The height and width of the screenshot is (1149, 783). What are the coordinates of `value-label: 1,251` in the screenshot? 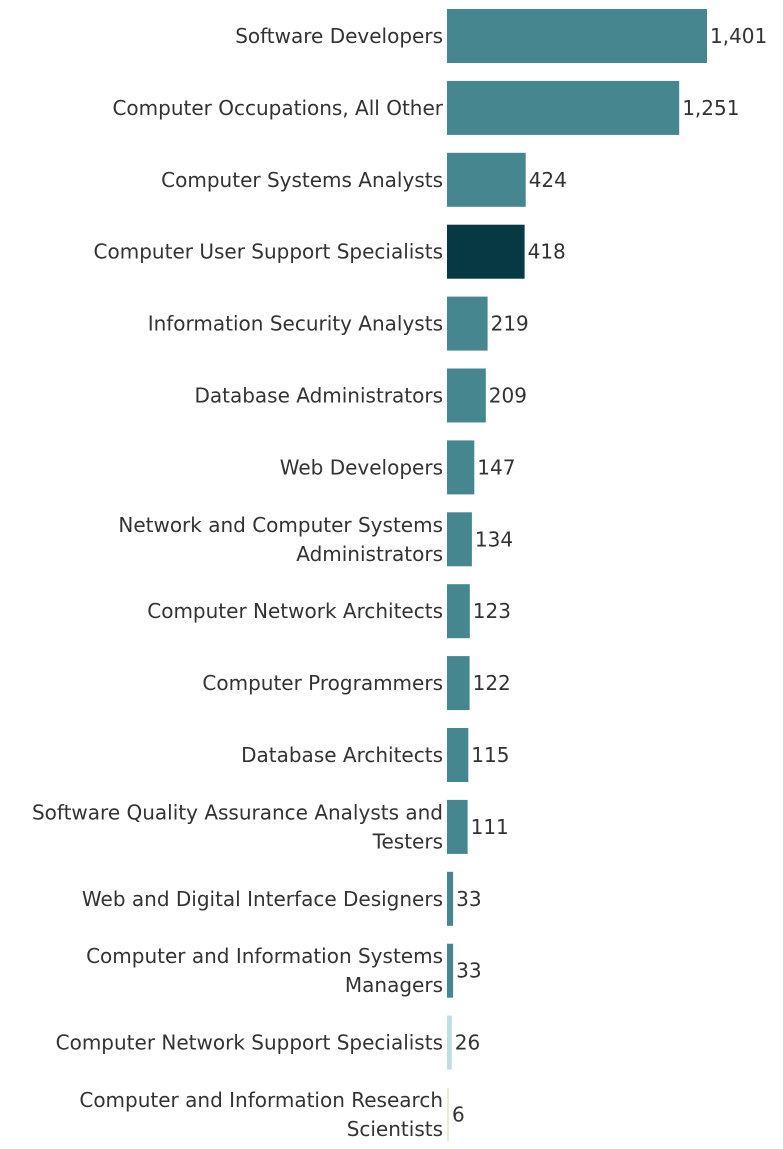 It's located at (710, 108).